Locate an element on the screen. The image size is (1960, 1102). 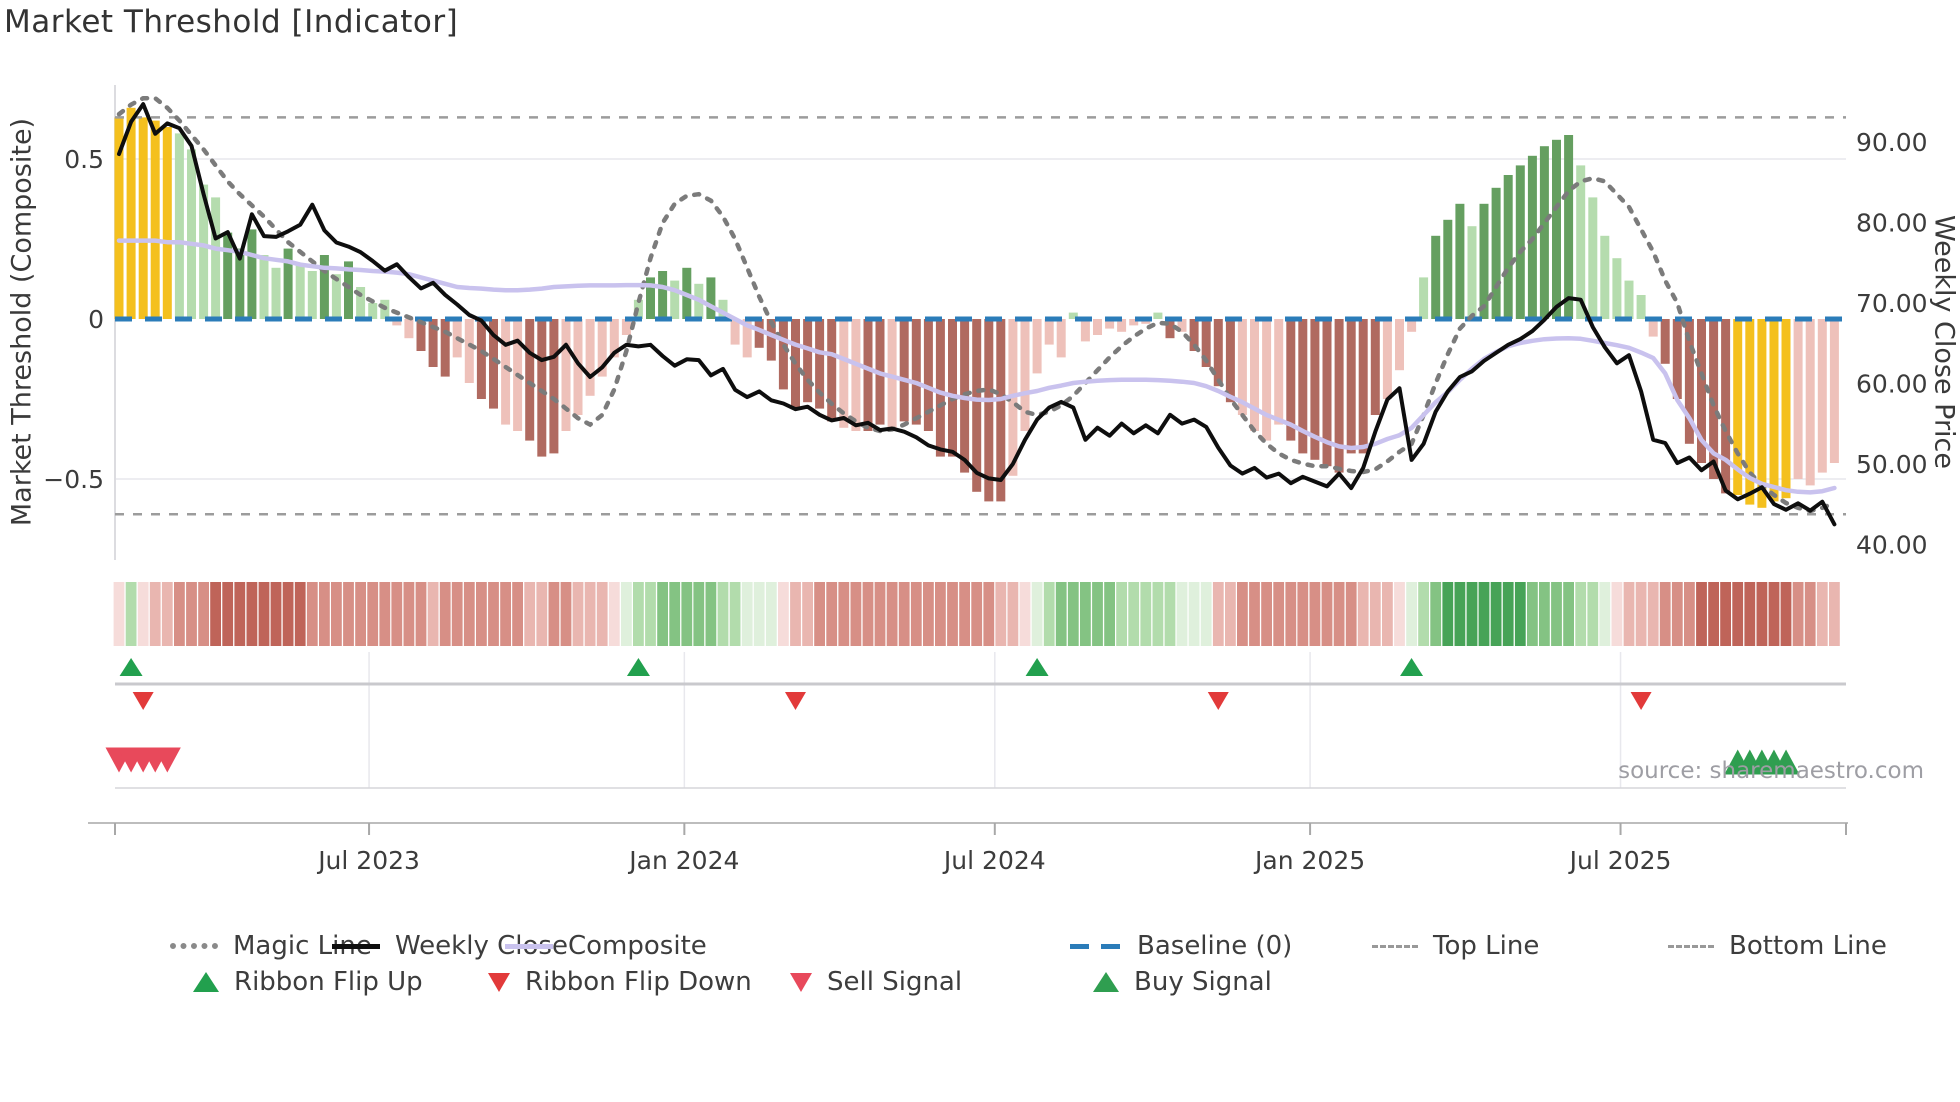
baseline-swatch-icon is located at coordinates (1096, 946).